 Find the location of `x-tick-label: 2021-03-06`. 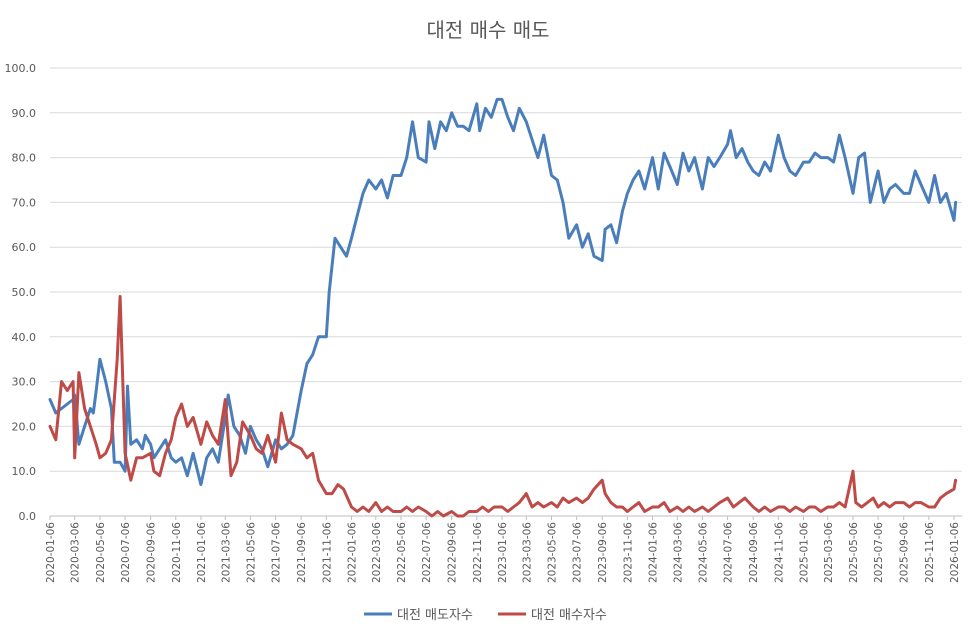

x-tick-label: 2021-03-06 is located at coordinates (226, 552).